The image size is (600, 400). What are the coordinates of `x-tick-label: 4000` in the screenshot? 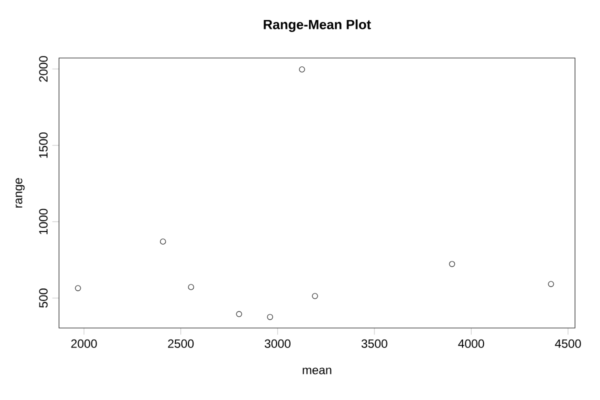 It's located at (471, 343).